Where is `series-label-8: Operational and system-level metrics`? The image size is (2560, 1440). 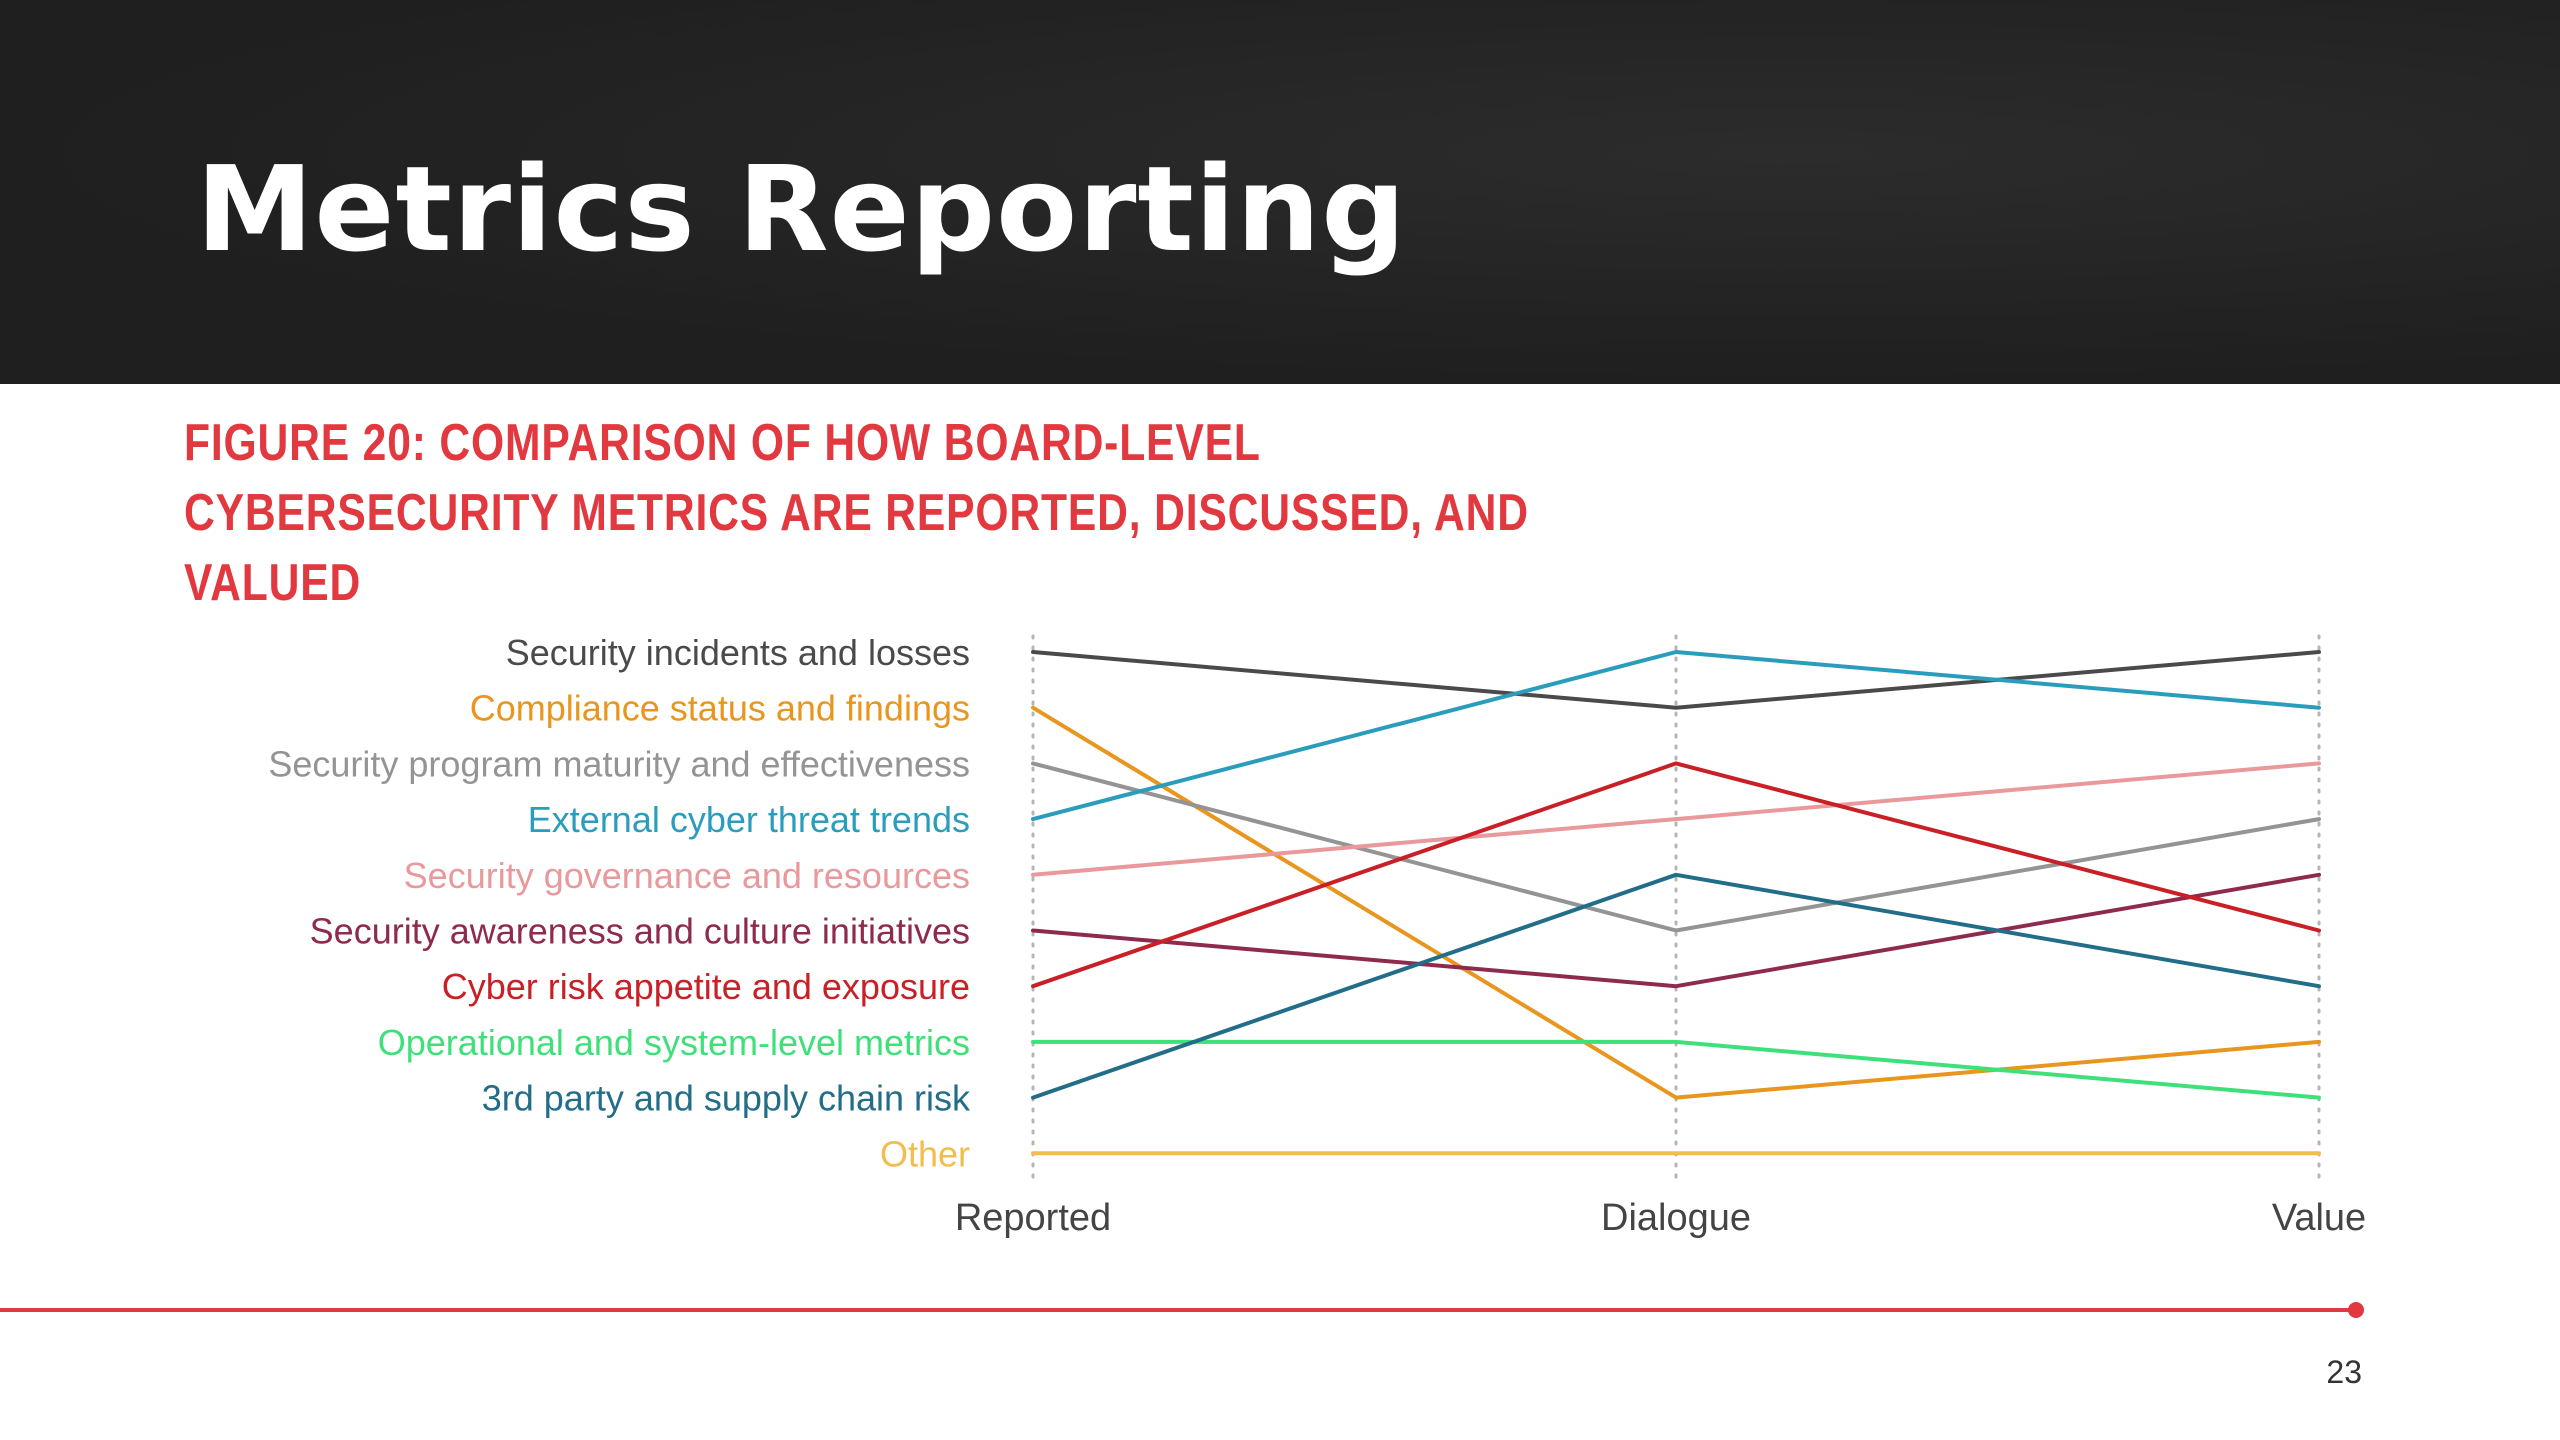 series-label-8: Operational and system-level metrics is located at coordinates (674, 1042).